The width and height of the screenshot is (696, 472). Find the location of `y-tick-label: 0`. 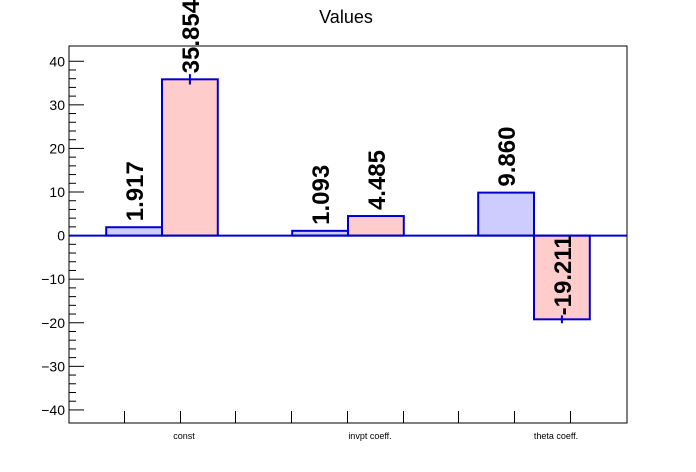

y-tick-label: 0 is located at coordinates (61, 236).